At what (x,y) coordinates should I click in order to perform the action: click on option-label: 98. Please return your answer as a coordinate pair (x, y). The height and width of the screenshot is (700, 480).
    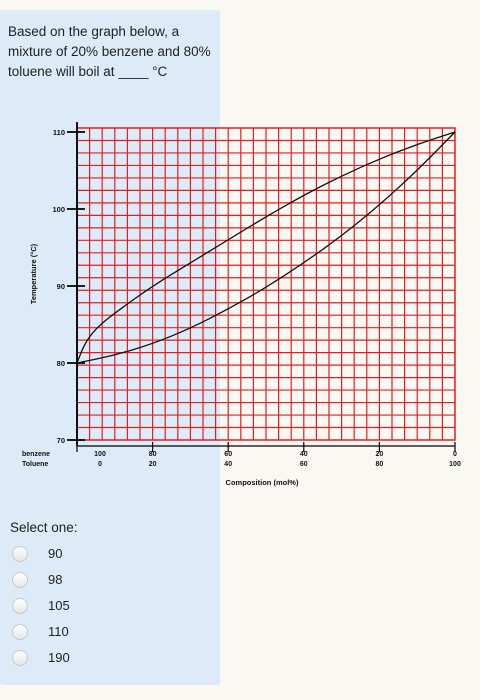
    Looking at the image, I should click on (55, 579).